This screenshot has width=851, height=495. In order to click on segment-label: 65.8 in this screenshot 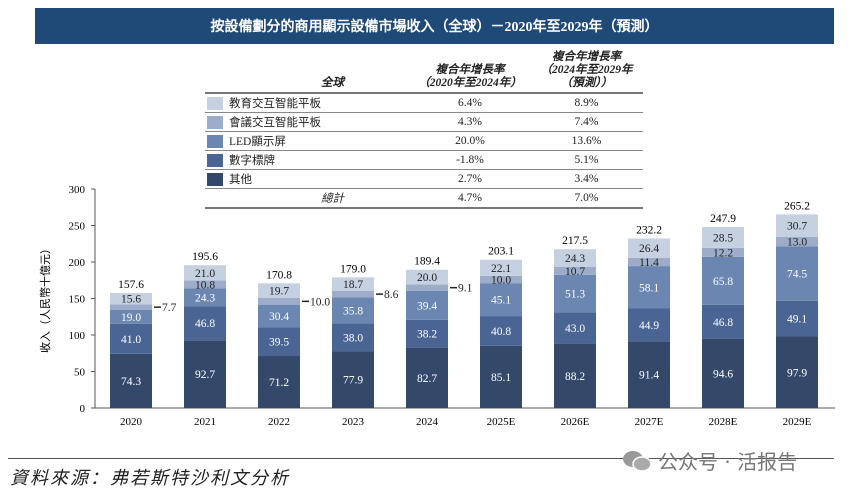, I will do `click(723, 282)`.